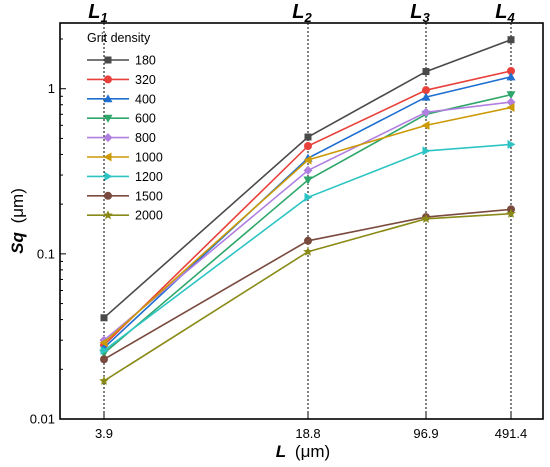 The width and height of the screenshot is (550, 467). Describe the element at coordinates (121, 61) in the screenshot. I see `legend-item-180: 180` at that location.